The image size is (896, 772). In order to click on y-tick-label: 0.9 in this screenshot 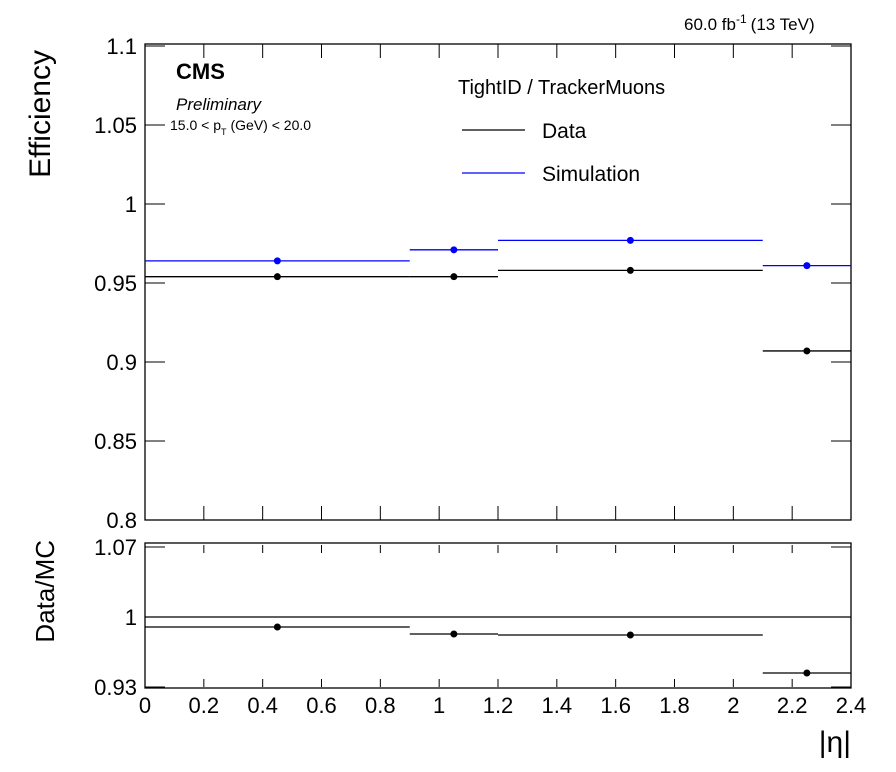, I will do `click(121, 362)`.